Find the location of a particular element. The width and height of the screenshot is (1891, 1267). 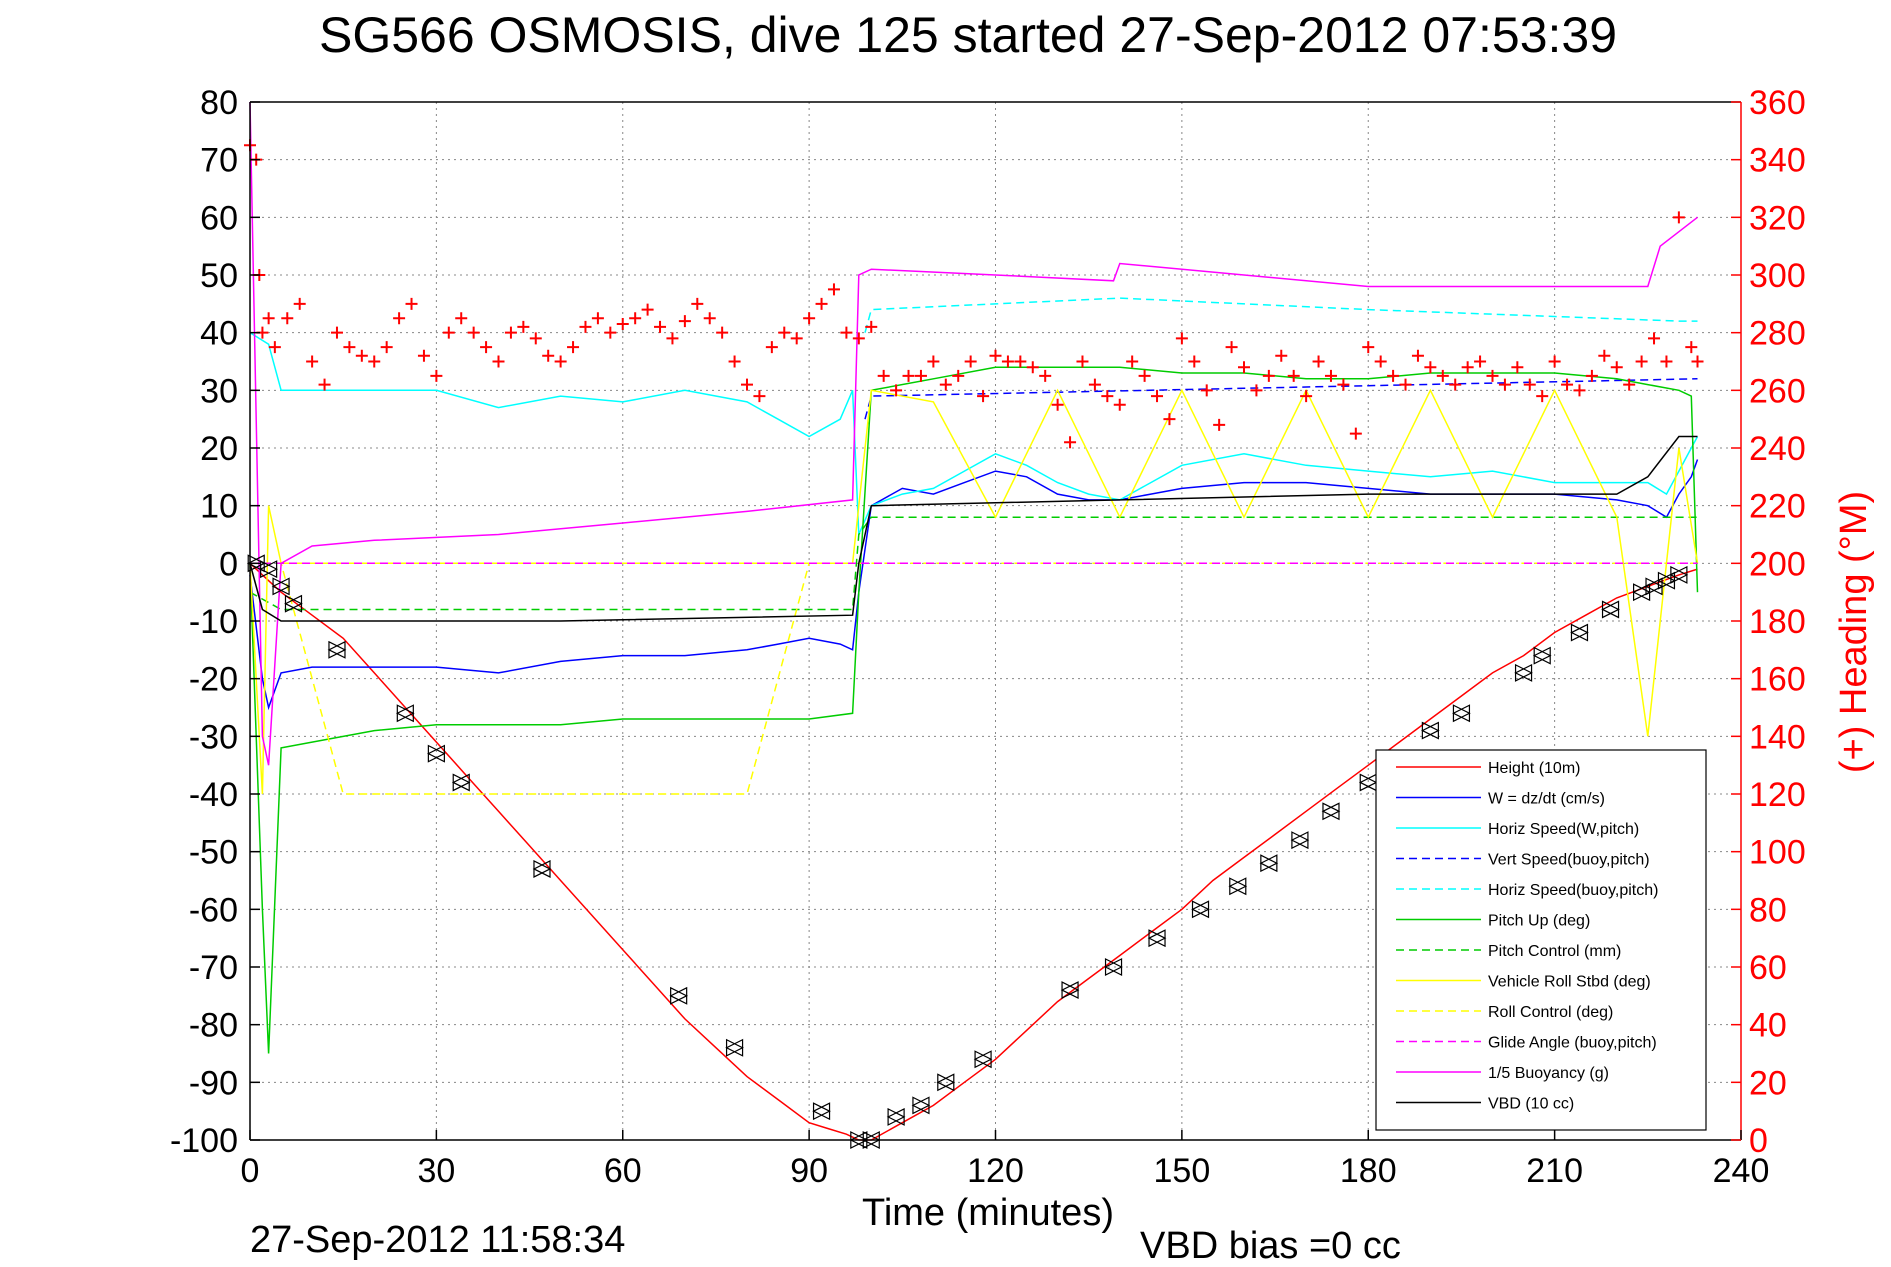

y-right-tick-label: 120 is located at coordinates (1777, 795).